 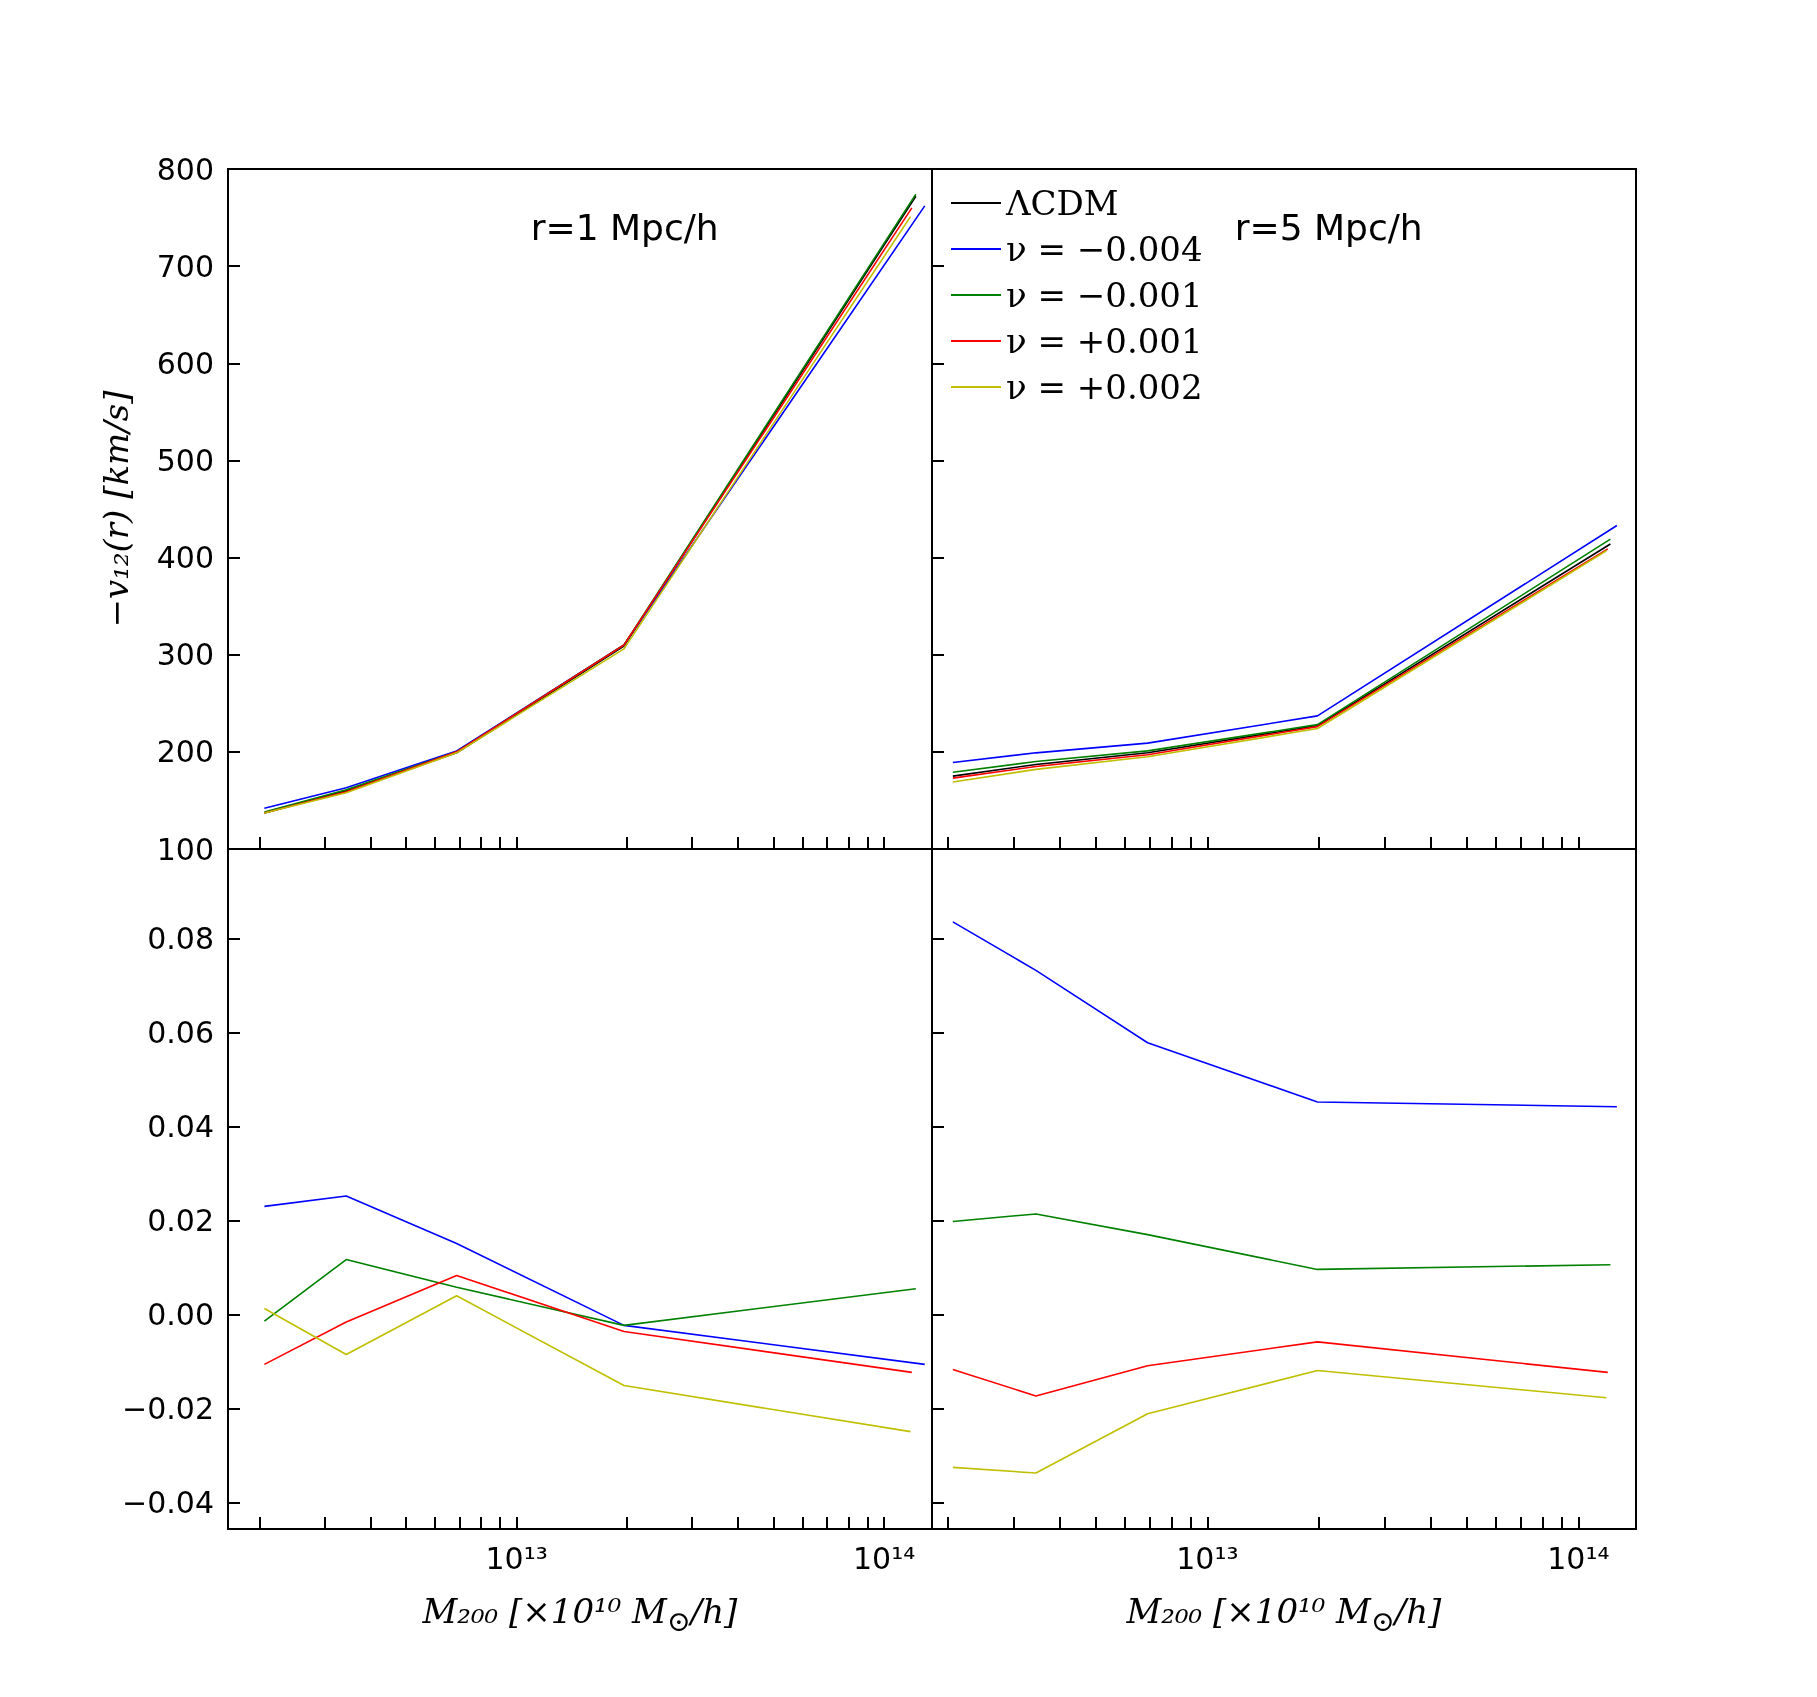 I want to click on y-tick-label: 100, so click(x=185, y=849).